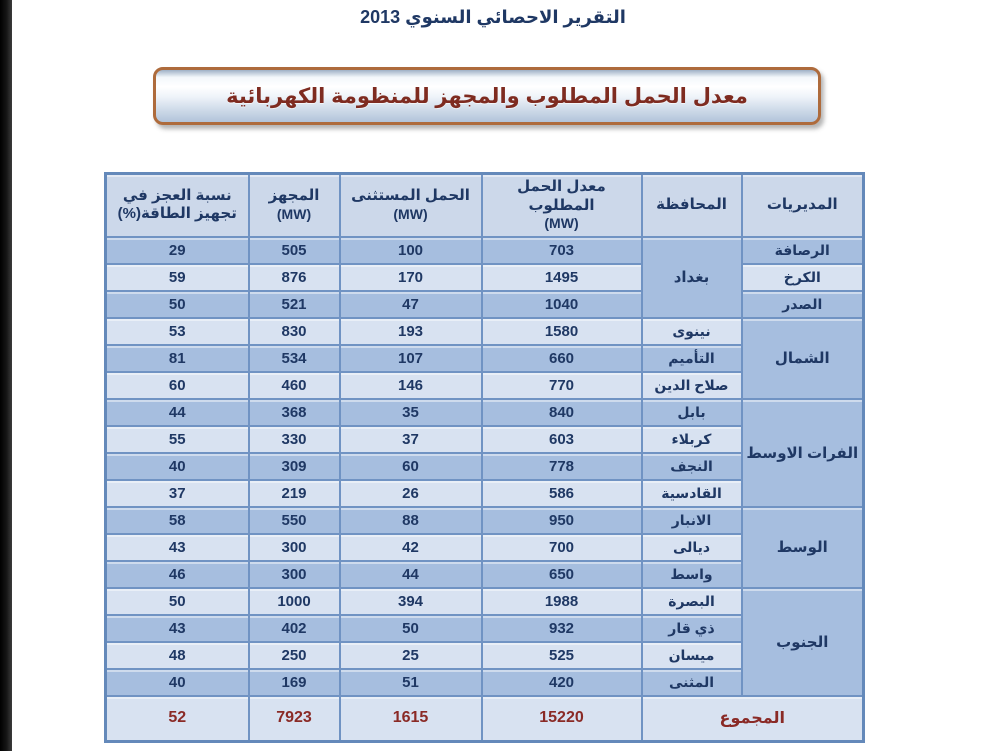 Image resolution: width=986 pixels, height=751 pixels. I want to click on directorate-cell: الصدر, so click(802, 304).